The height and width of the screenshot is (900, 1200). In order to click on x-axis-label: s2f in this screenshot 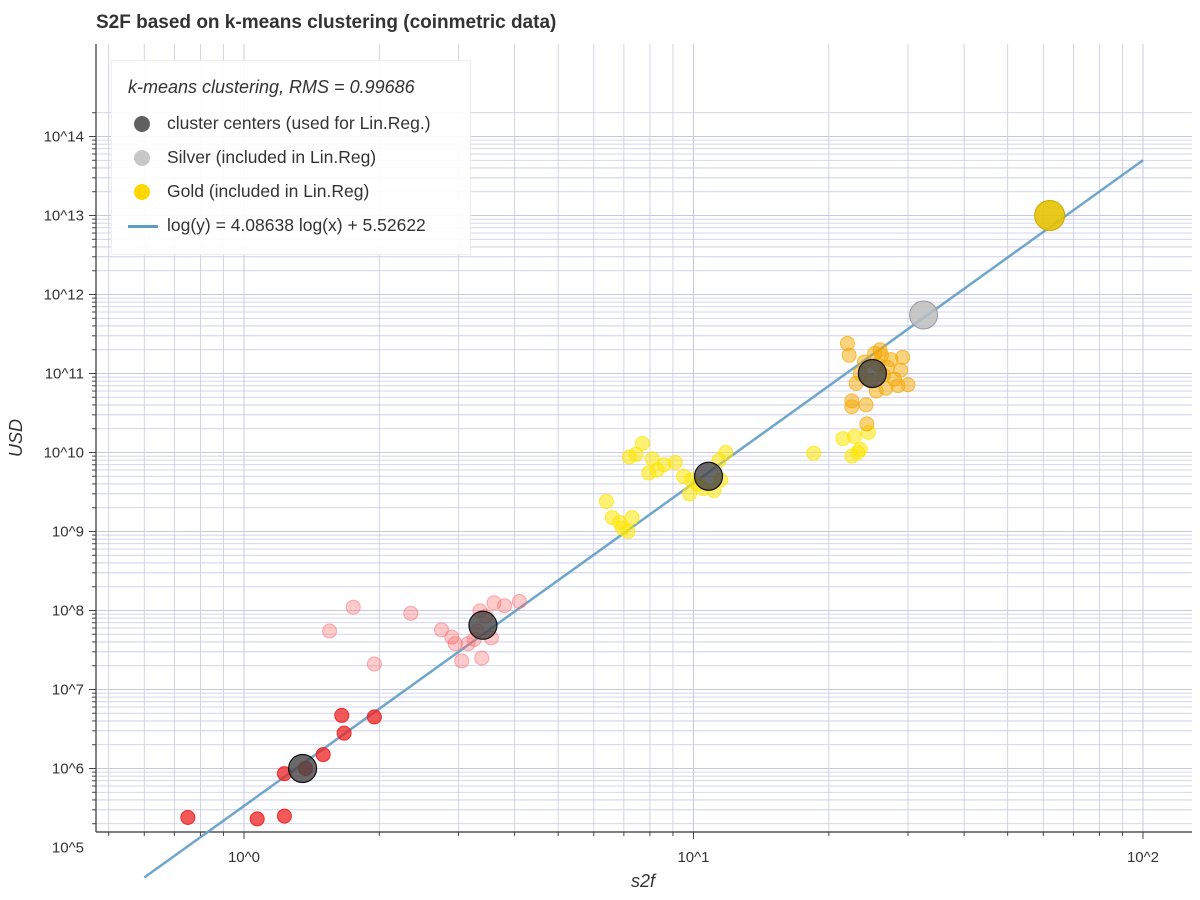, I will do `click(644, 881)`.